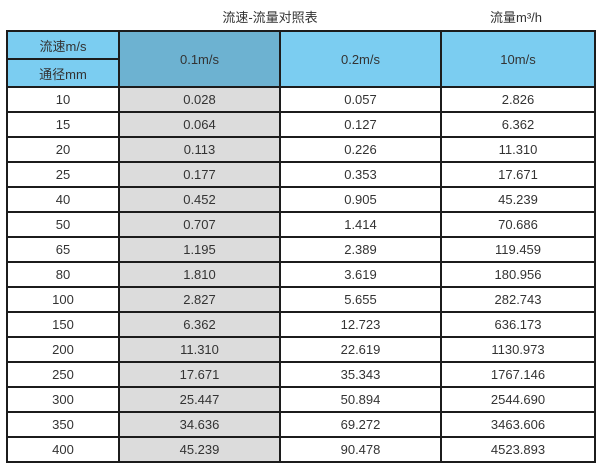 This screenshot has height=466, width=600. Describe the element at coordinates (360, 449) in the screenshot. I see `cell-flow-0-2ms: 90.478` at that location.